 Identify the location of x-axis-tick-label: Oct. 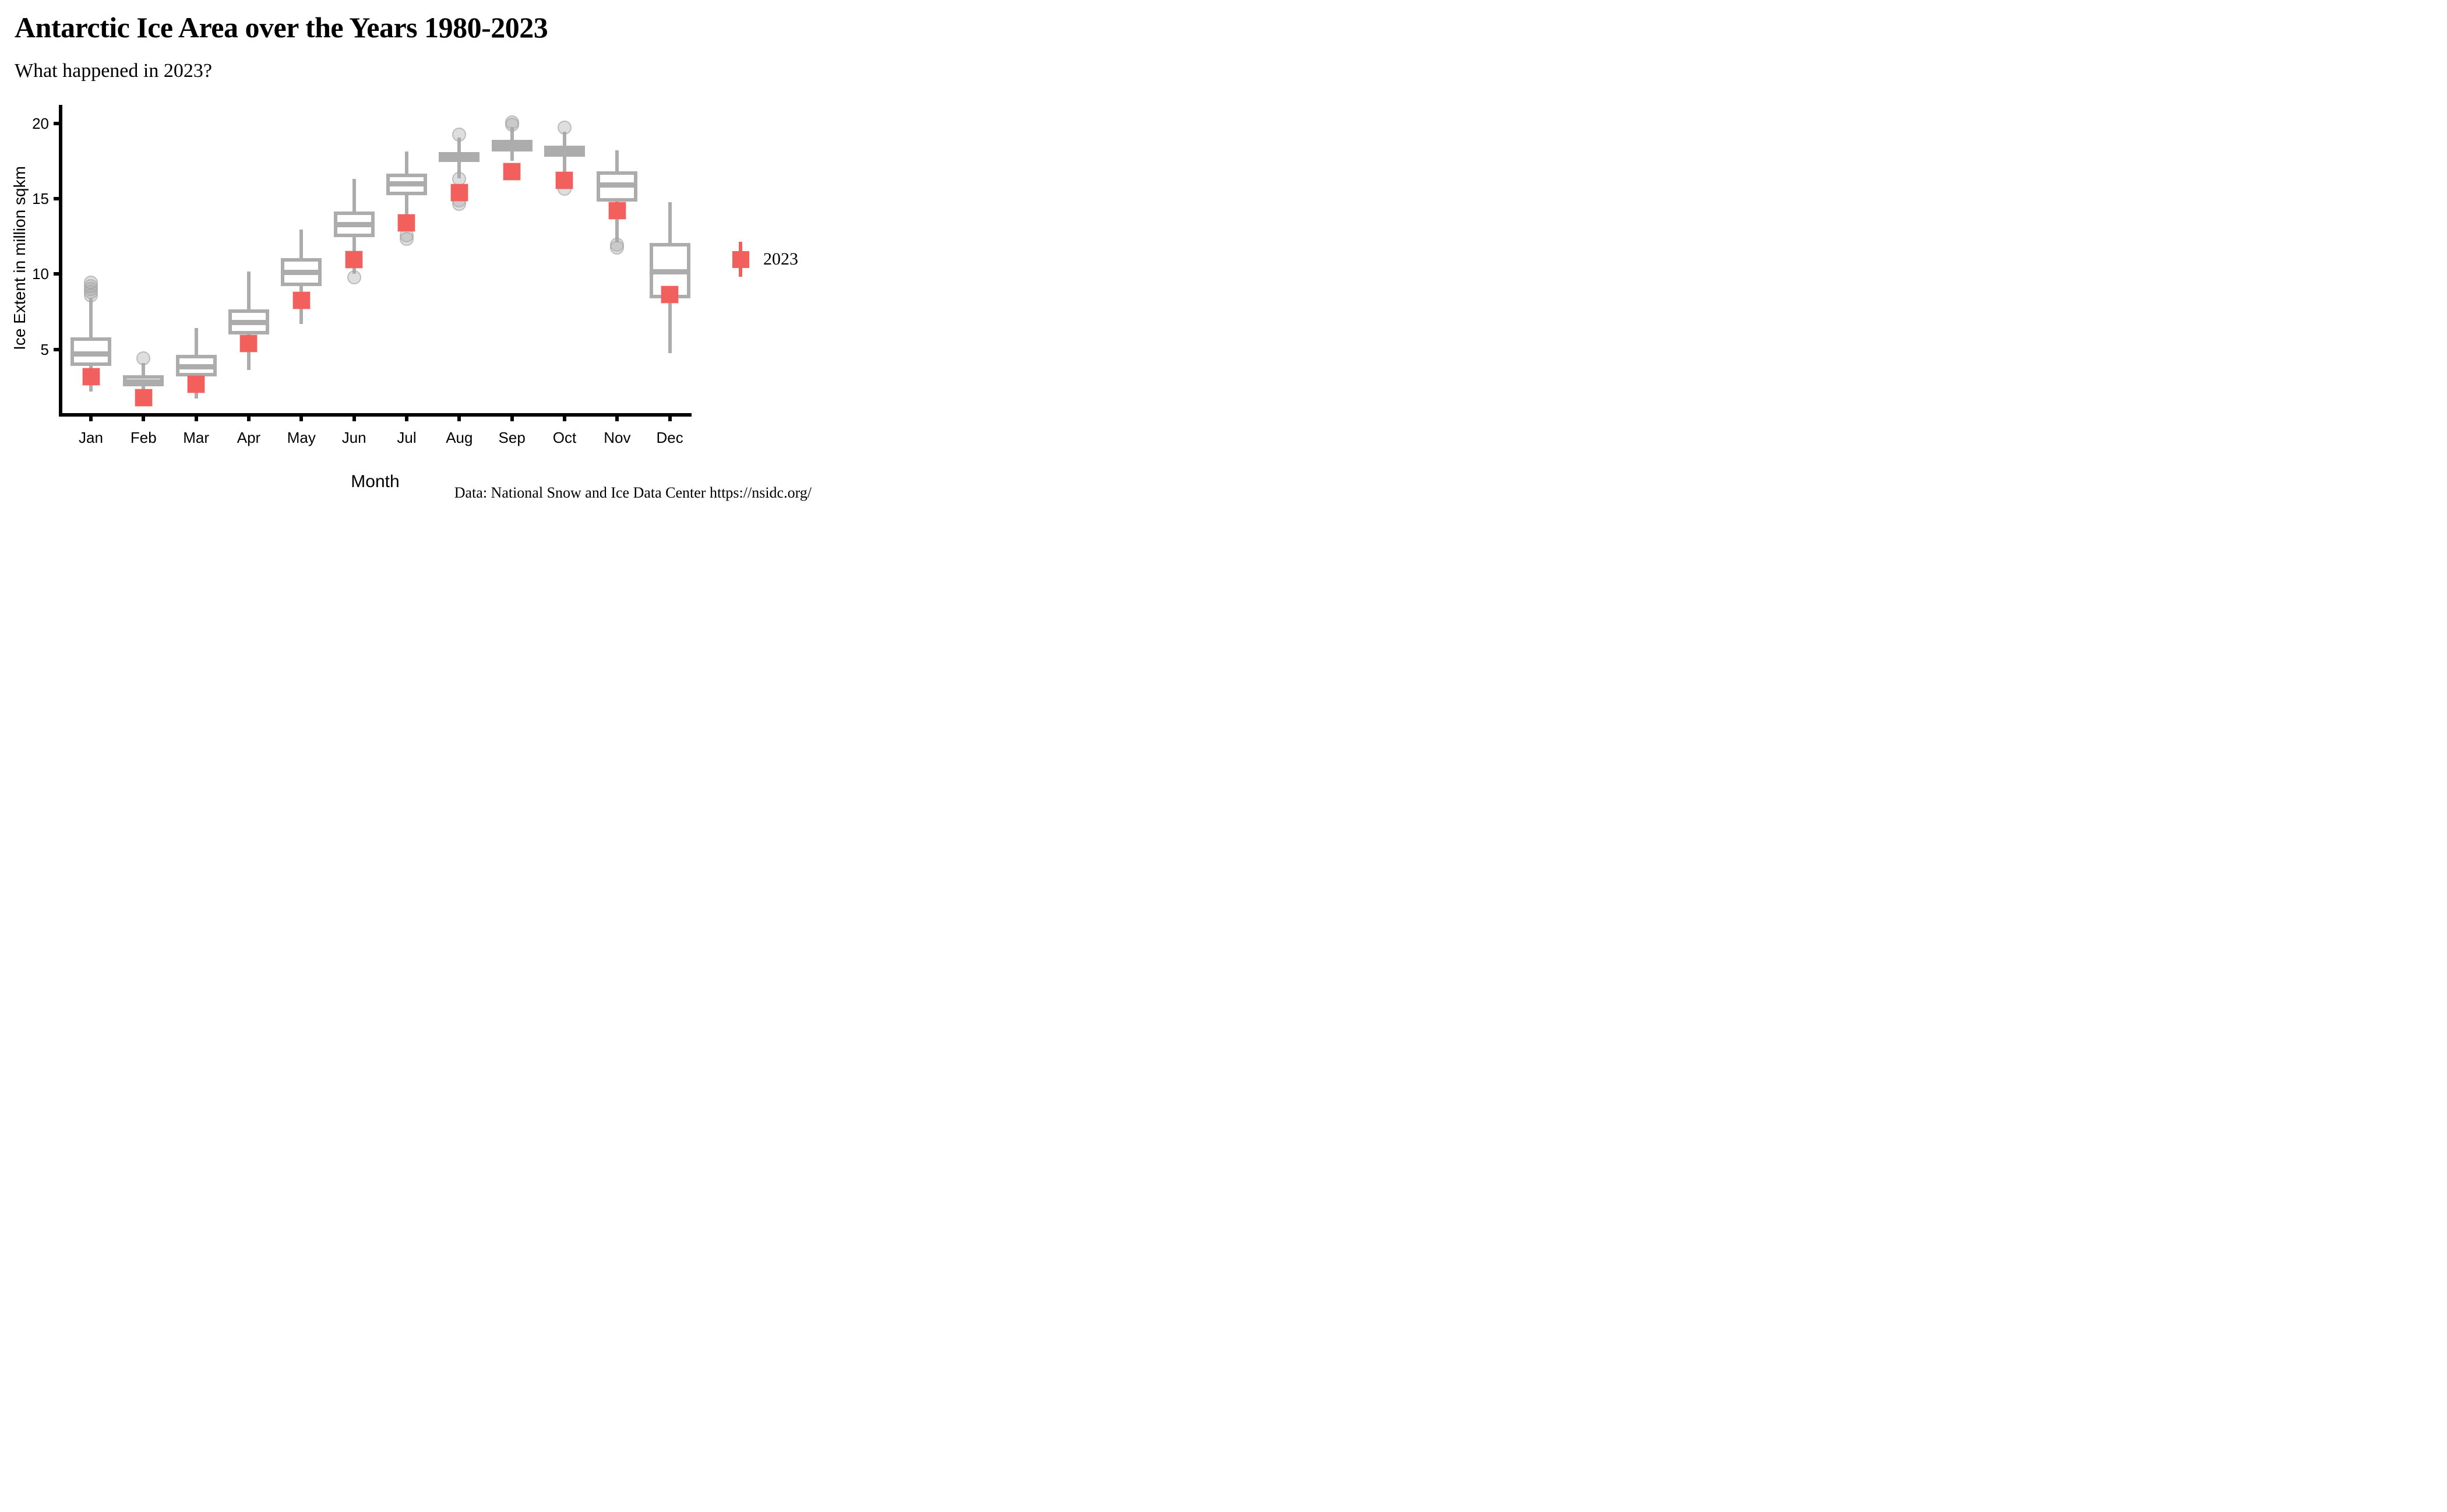
(564, 437).